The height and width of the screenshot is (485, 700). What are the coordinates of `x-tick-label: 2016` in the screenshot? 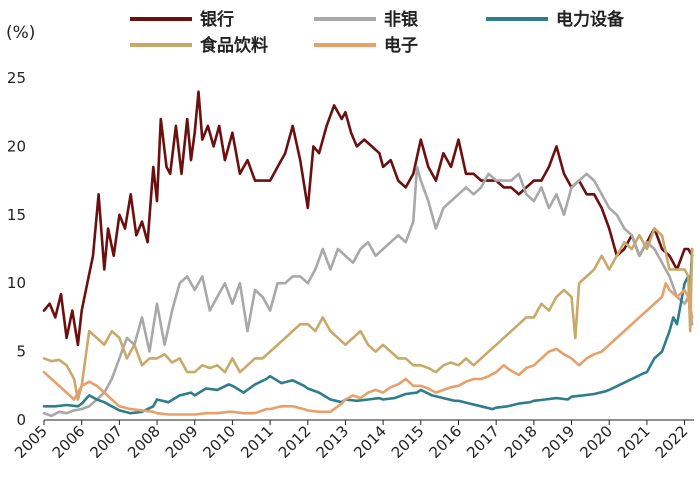 It's located at (446, 442).